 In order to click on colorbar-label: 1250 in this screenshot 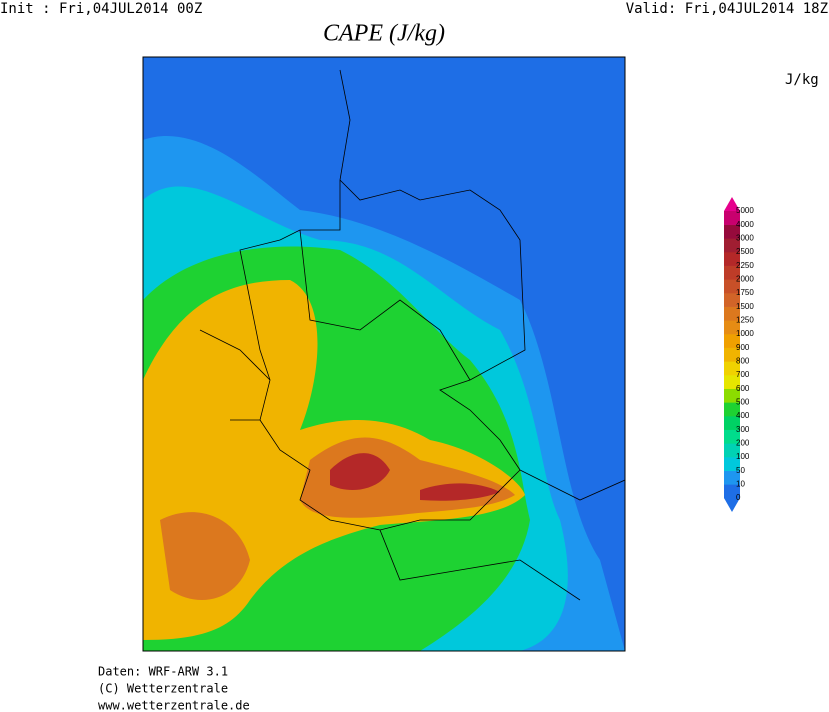, I will do `click(745, 319)`.